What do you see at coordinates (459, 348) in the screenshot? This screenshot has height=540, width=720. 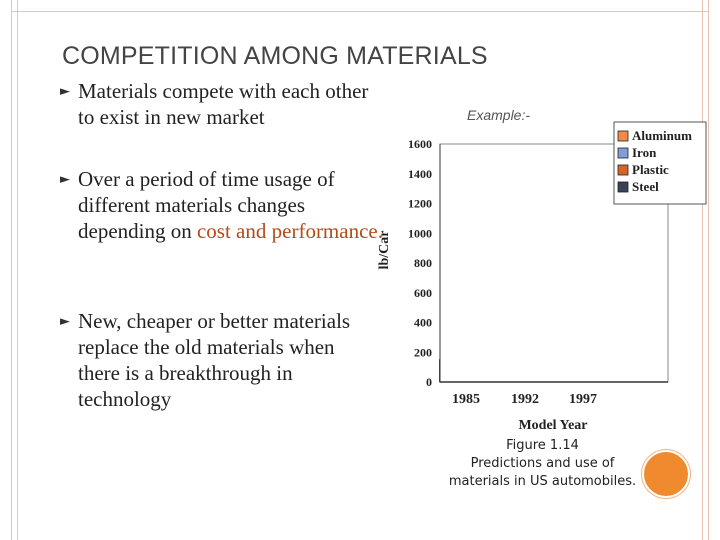 I see `bar-iron-1985` at bounding box center [459, 348].